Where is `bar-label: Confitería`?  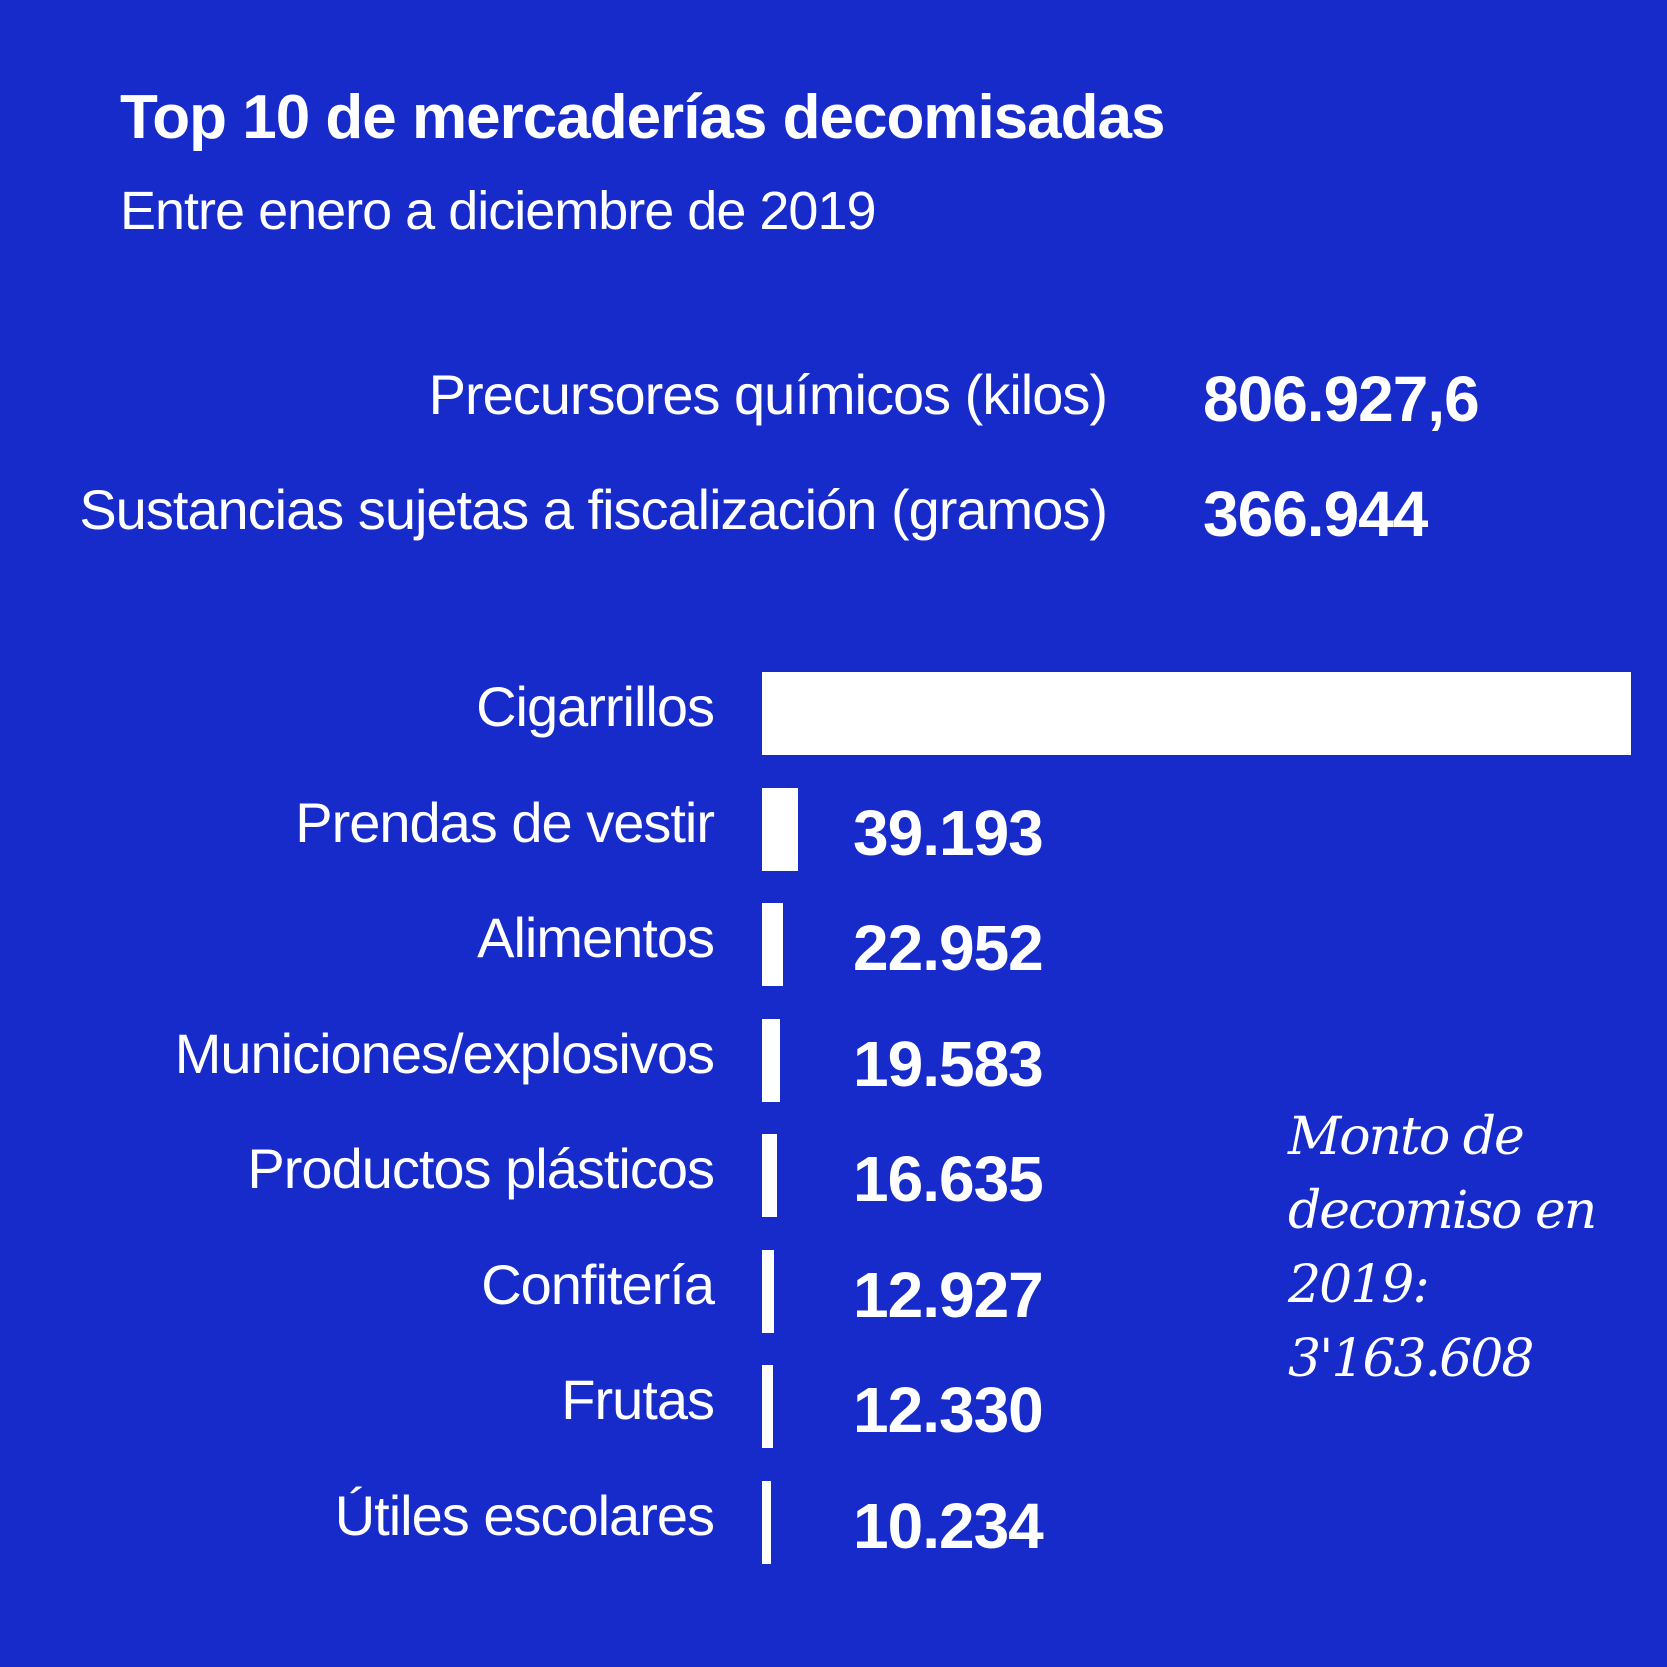 bar-label: Confitería is located at coordinates (598, 1284).